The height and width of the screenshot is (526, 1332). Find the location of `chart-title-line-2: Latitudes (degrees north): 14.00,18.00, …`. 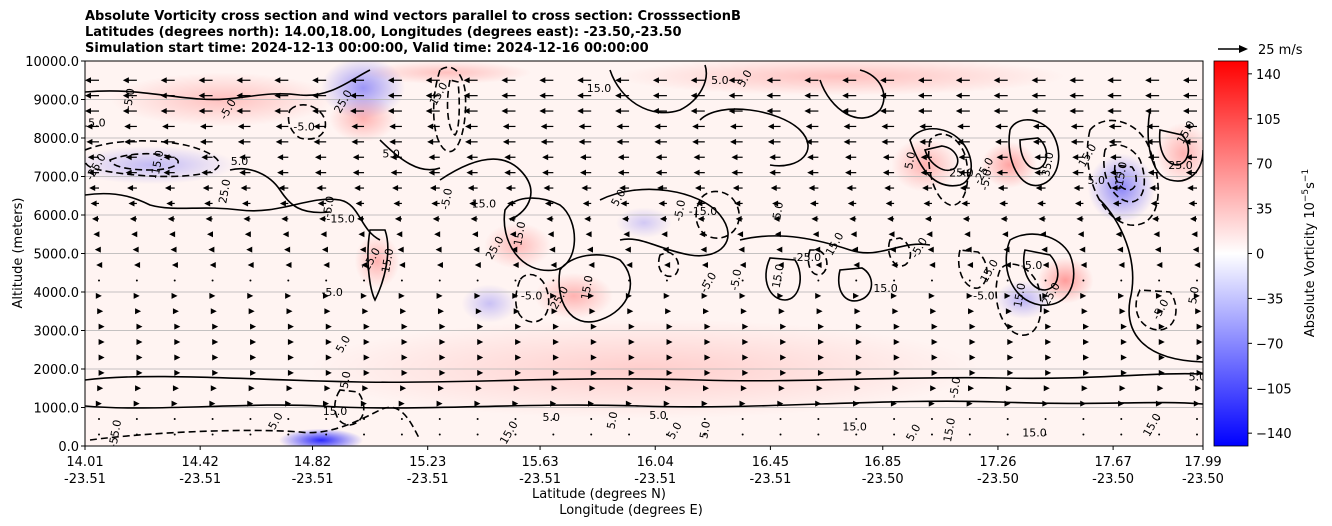

chart-title-line-2: Latitudes (degrees north): 14.00,18.00, … is located at coordinates (383, 32).